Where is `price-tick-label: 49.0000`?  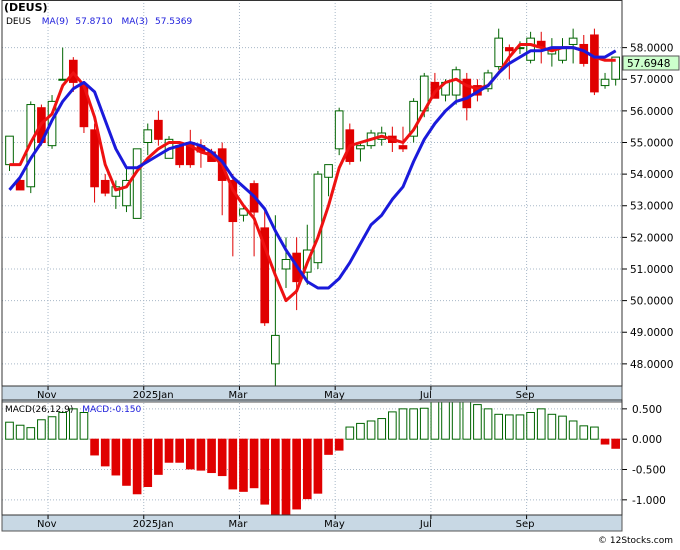 price-tick-label: 49.0000 is located at coordinates (651, 333).